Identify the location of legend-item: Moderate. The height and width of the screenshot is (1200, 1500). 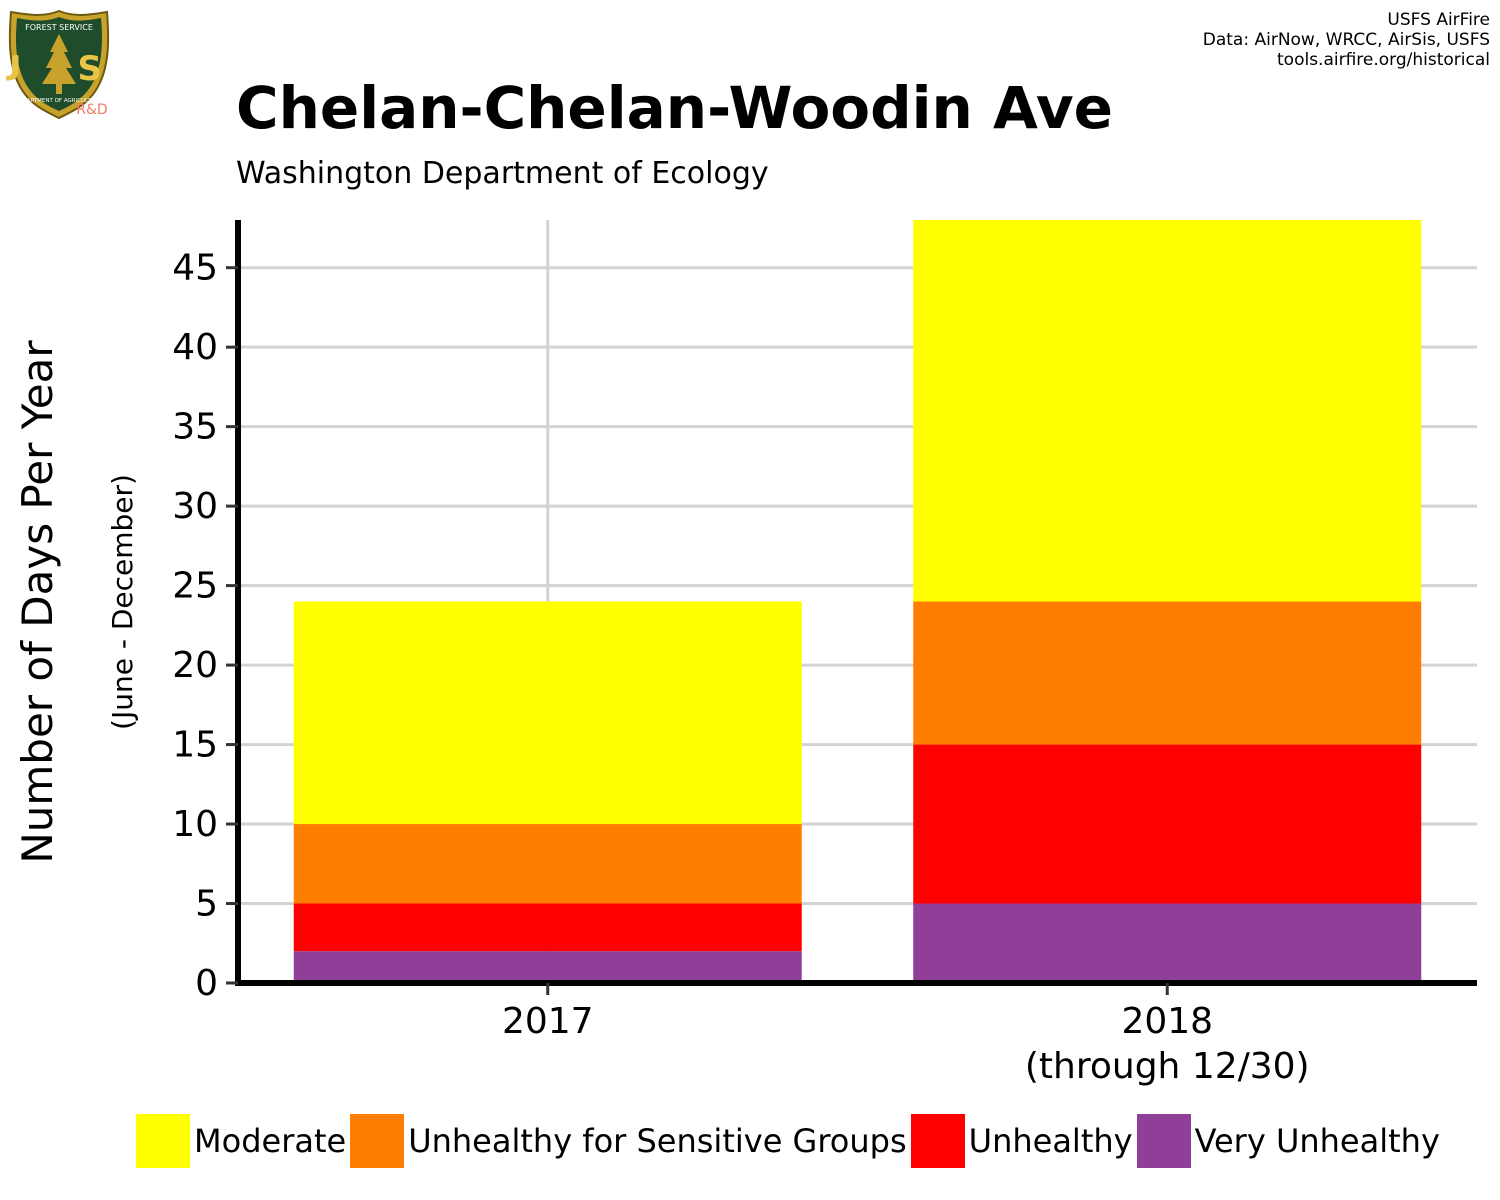
(241, 1141).